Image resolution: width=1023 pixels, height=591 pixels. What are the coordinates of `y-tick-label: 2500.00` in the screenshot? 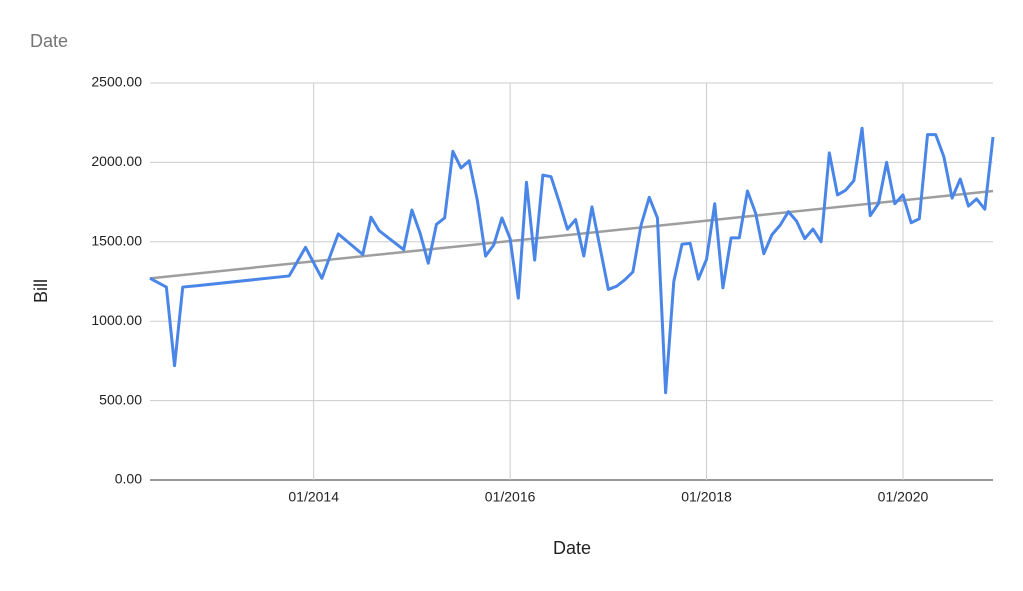 It's located at (116, 82).